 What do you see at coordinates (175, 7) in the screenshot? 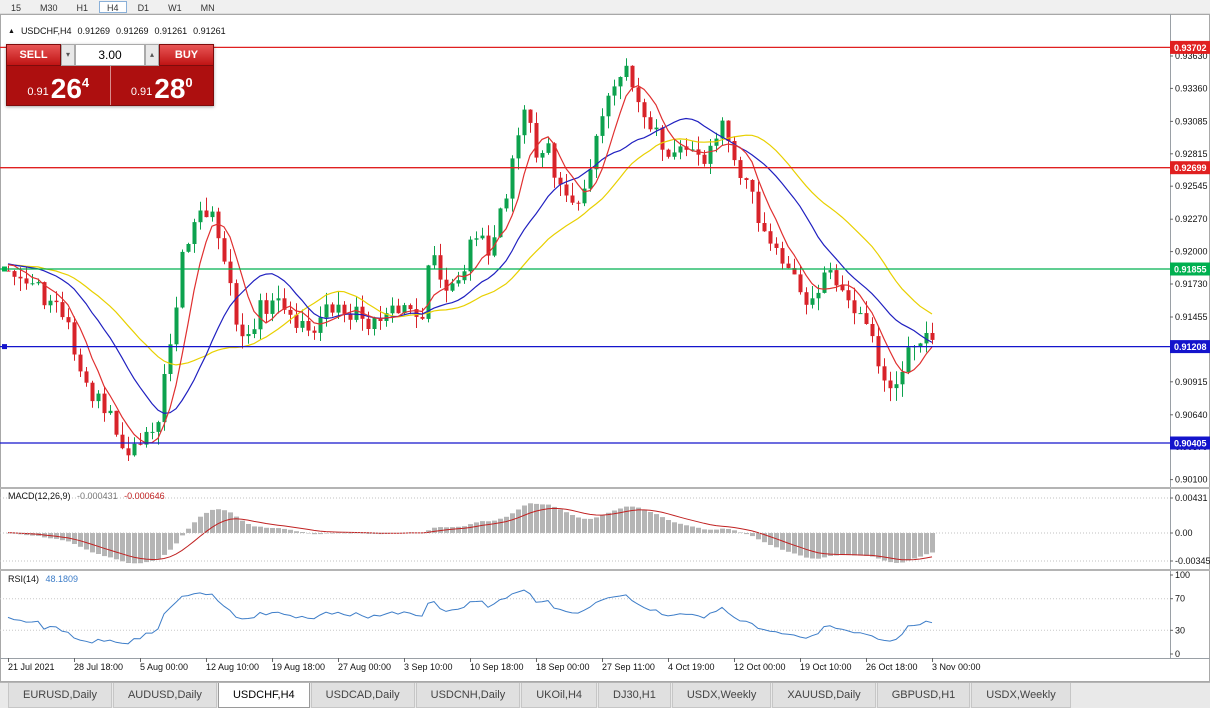
I see `timeframe-w1: W1` at bounding box center [175, 7].